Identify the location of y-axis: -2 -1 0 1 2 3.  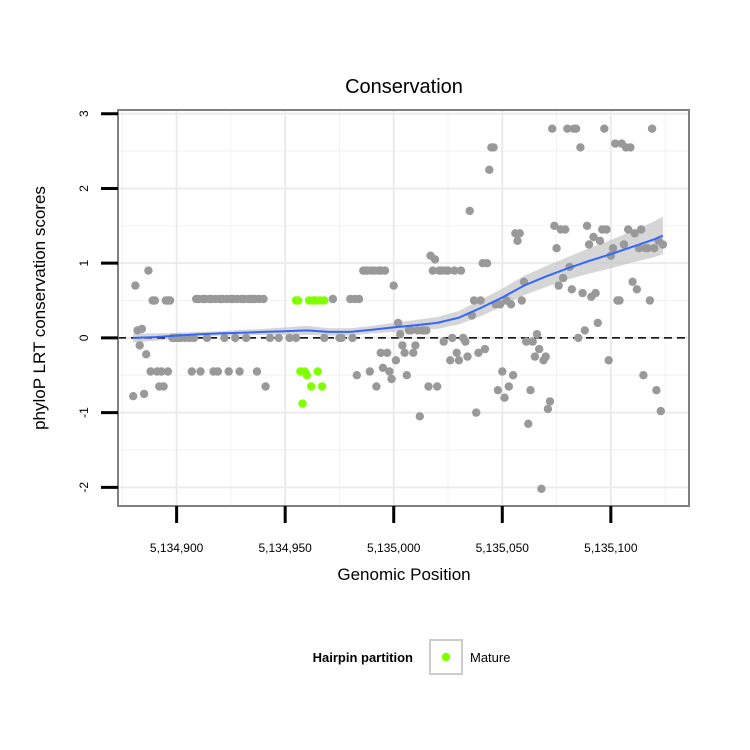
(97, 301).